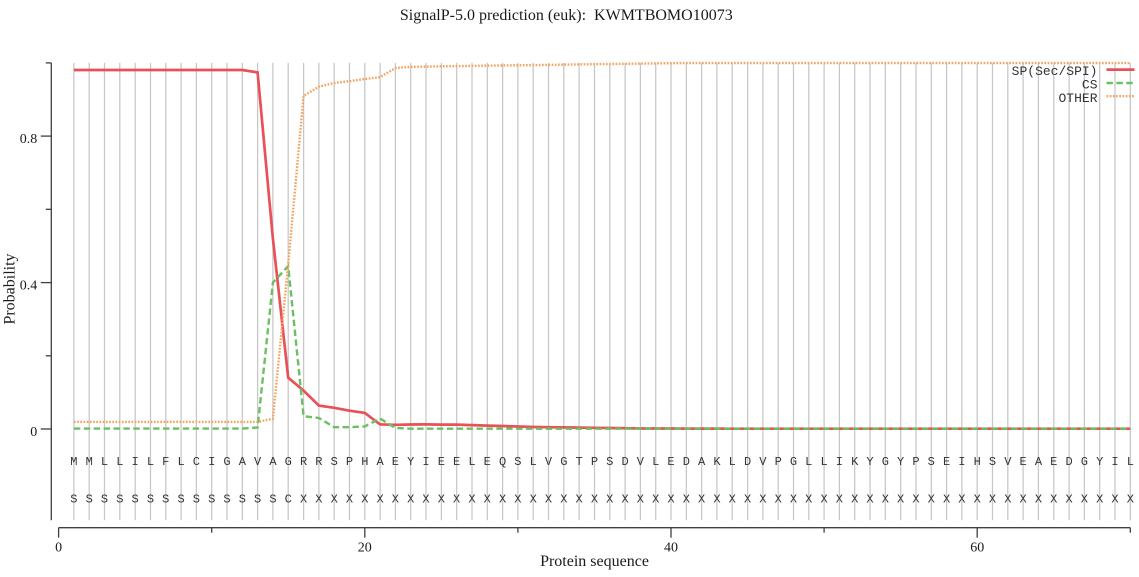  Describe the element at coordinates (671, 548) in the screenshot. I see `svg-text: 40` at that location.